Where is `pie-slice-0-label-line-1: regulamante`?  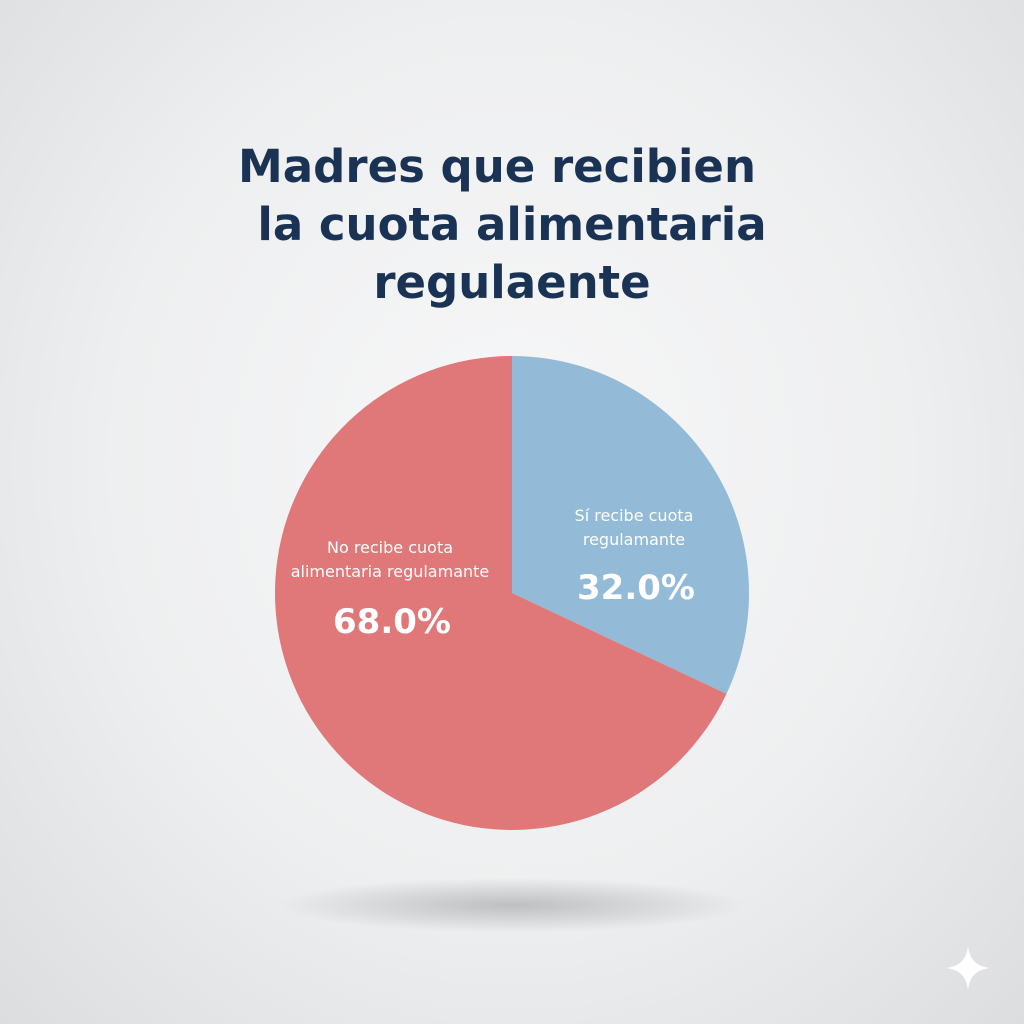 pie-slice-0-label-line-1: regulamante is located at coordinates (634, 539).